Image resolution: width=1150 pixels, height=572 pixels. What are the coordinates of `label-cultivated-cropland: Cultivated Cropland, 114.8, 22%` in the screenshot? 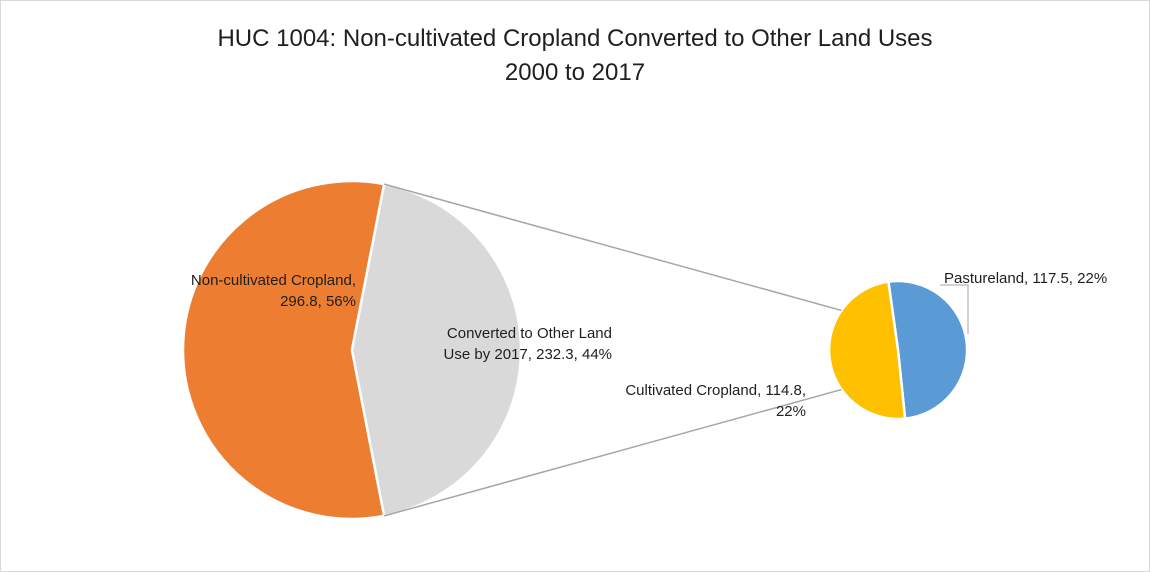 It's located at (715, 401).